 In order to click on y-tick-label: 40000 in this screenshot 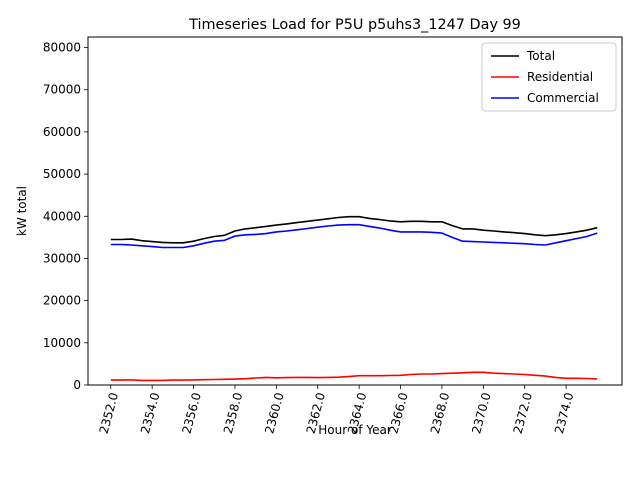, I will do `click(62, 216)`.